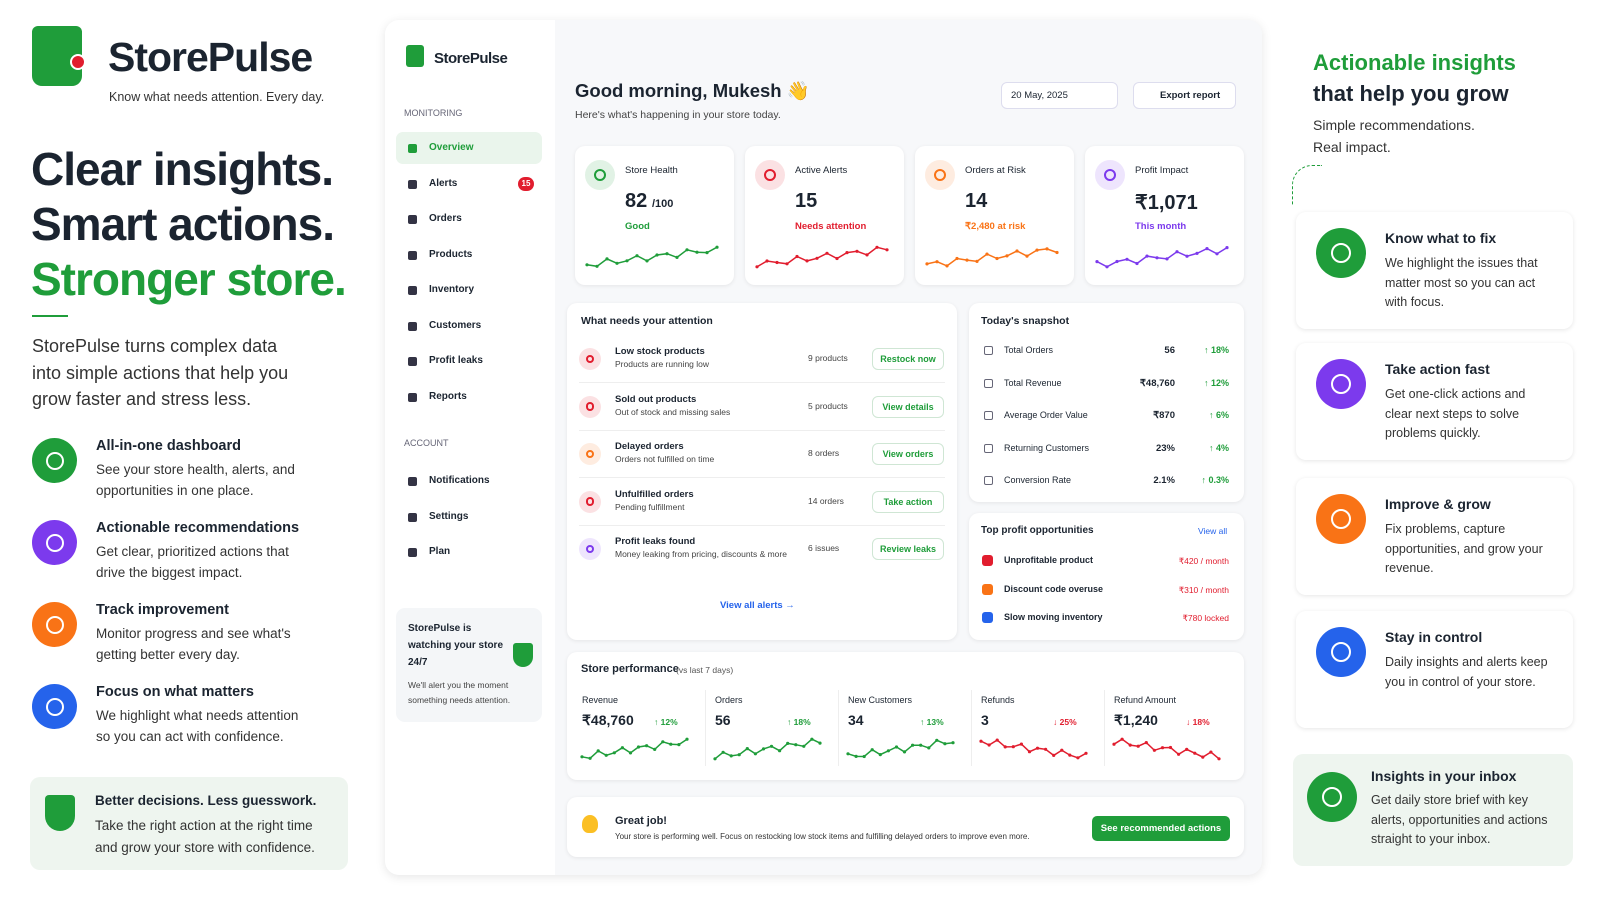 This screenshot has width=1600, height=900. What do you see at coordinates (1162, 170) in the screenshot?
I see `kpi-label: Profit Impact` at bounding box center [1162, 170].